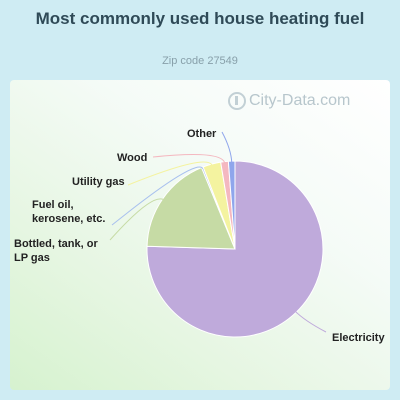  Describe the element at coordinates (237, 101) in the screenshot. I see `city-data-logo-icon` at that location.